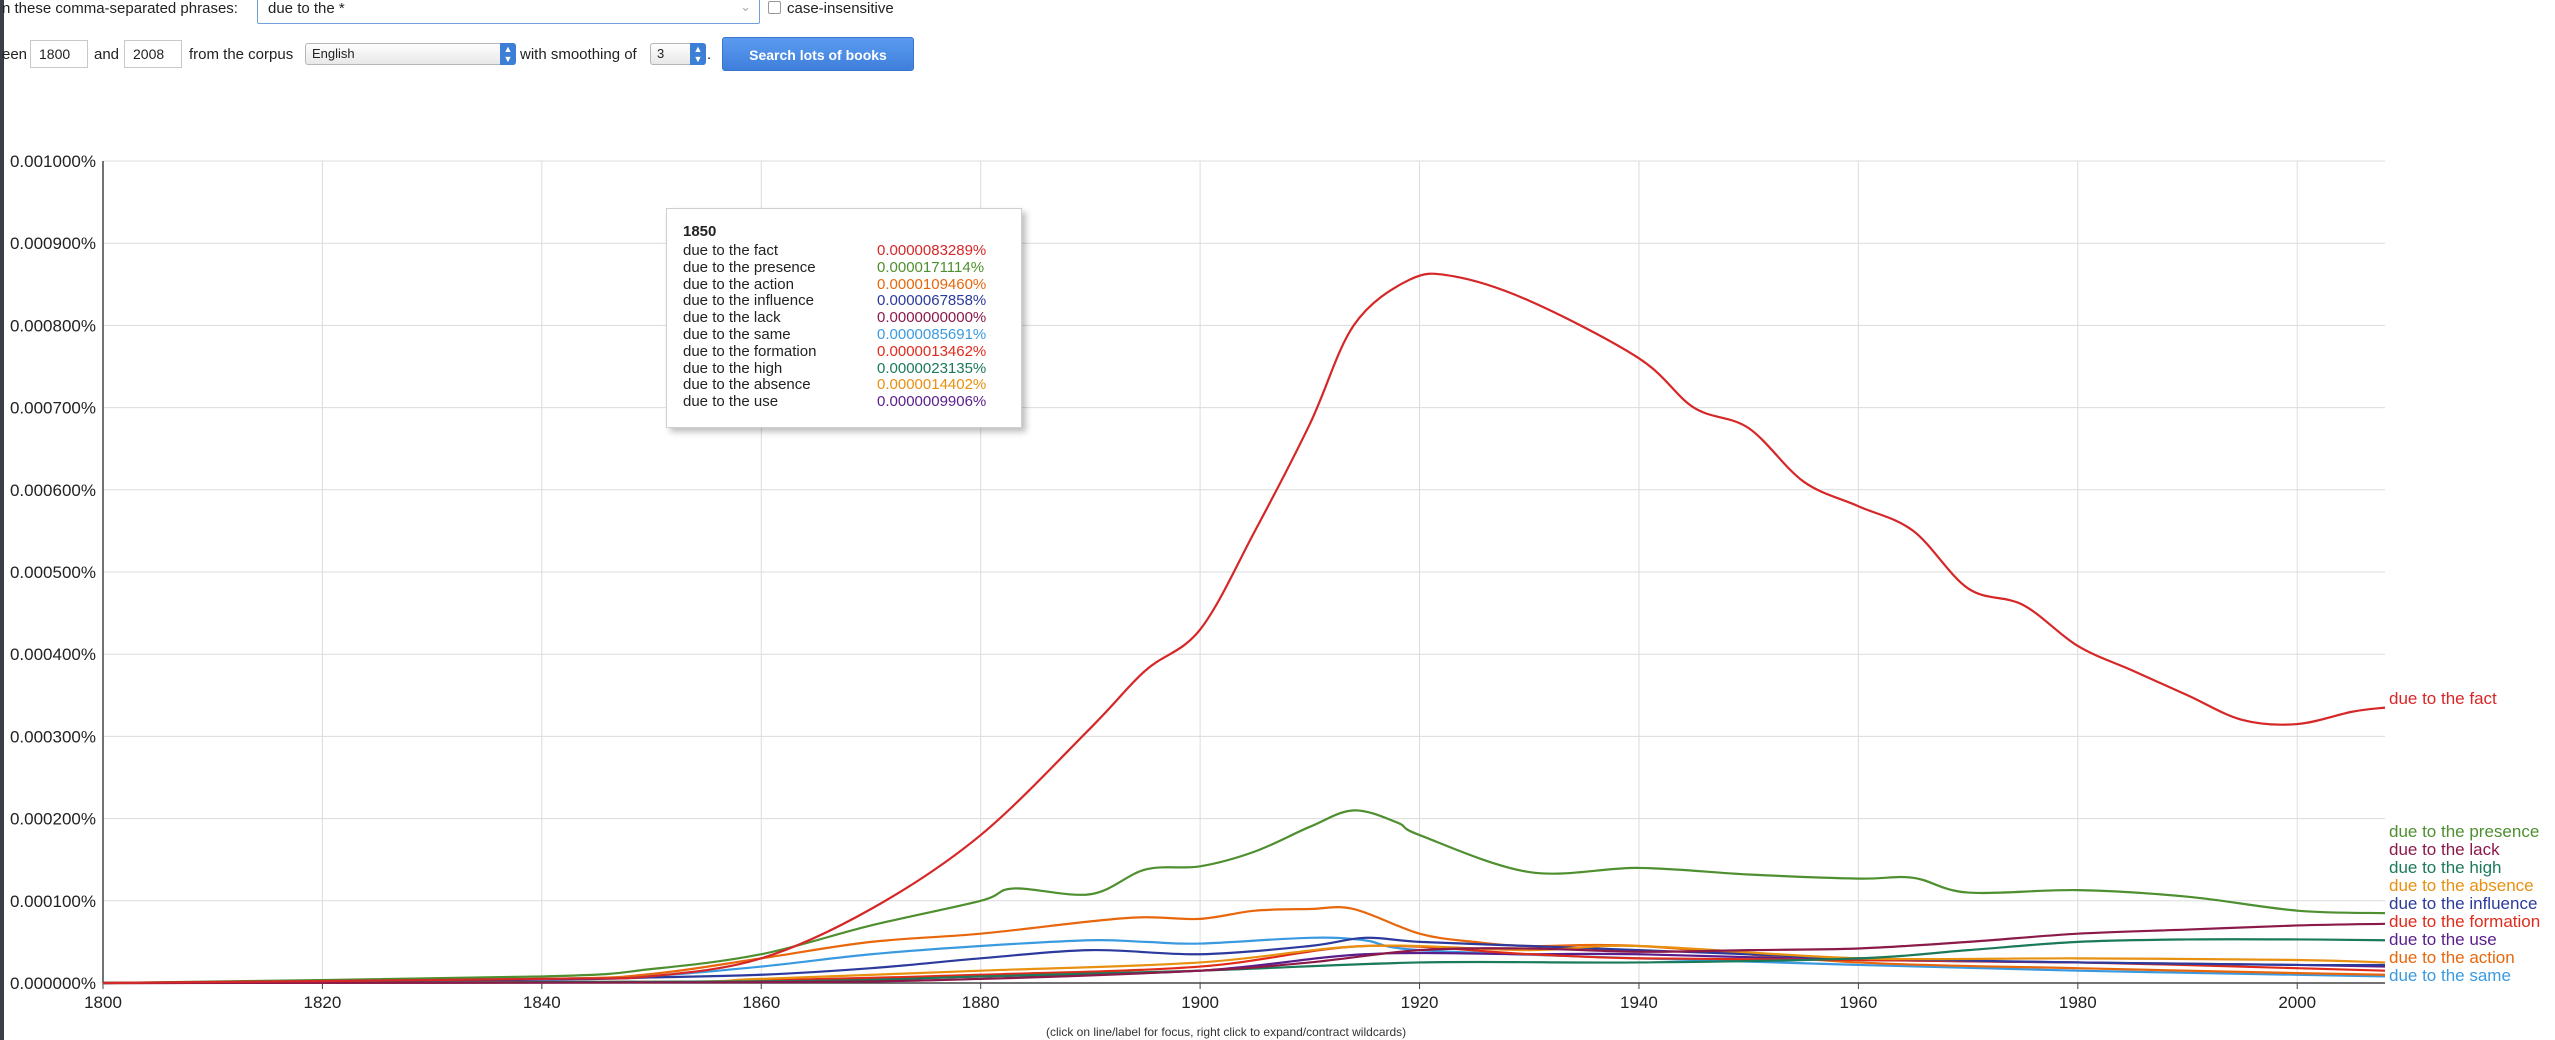 The width and height of the screenshot is (2555, 1040). I want to click on series-end-label: due to the absence, so click(2461, 885).